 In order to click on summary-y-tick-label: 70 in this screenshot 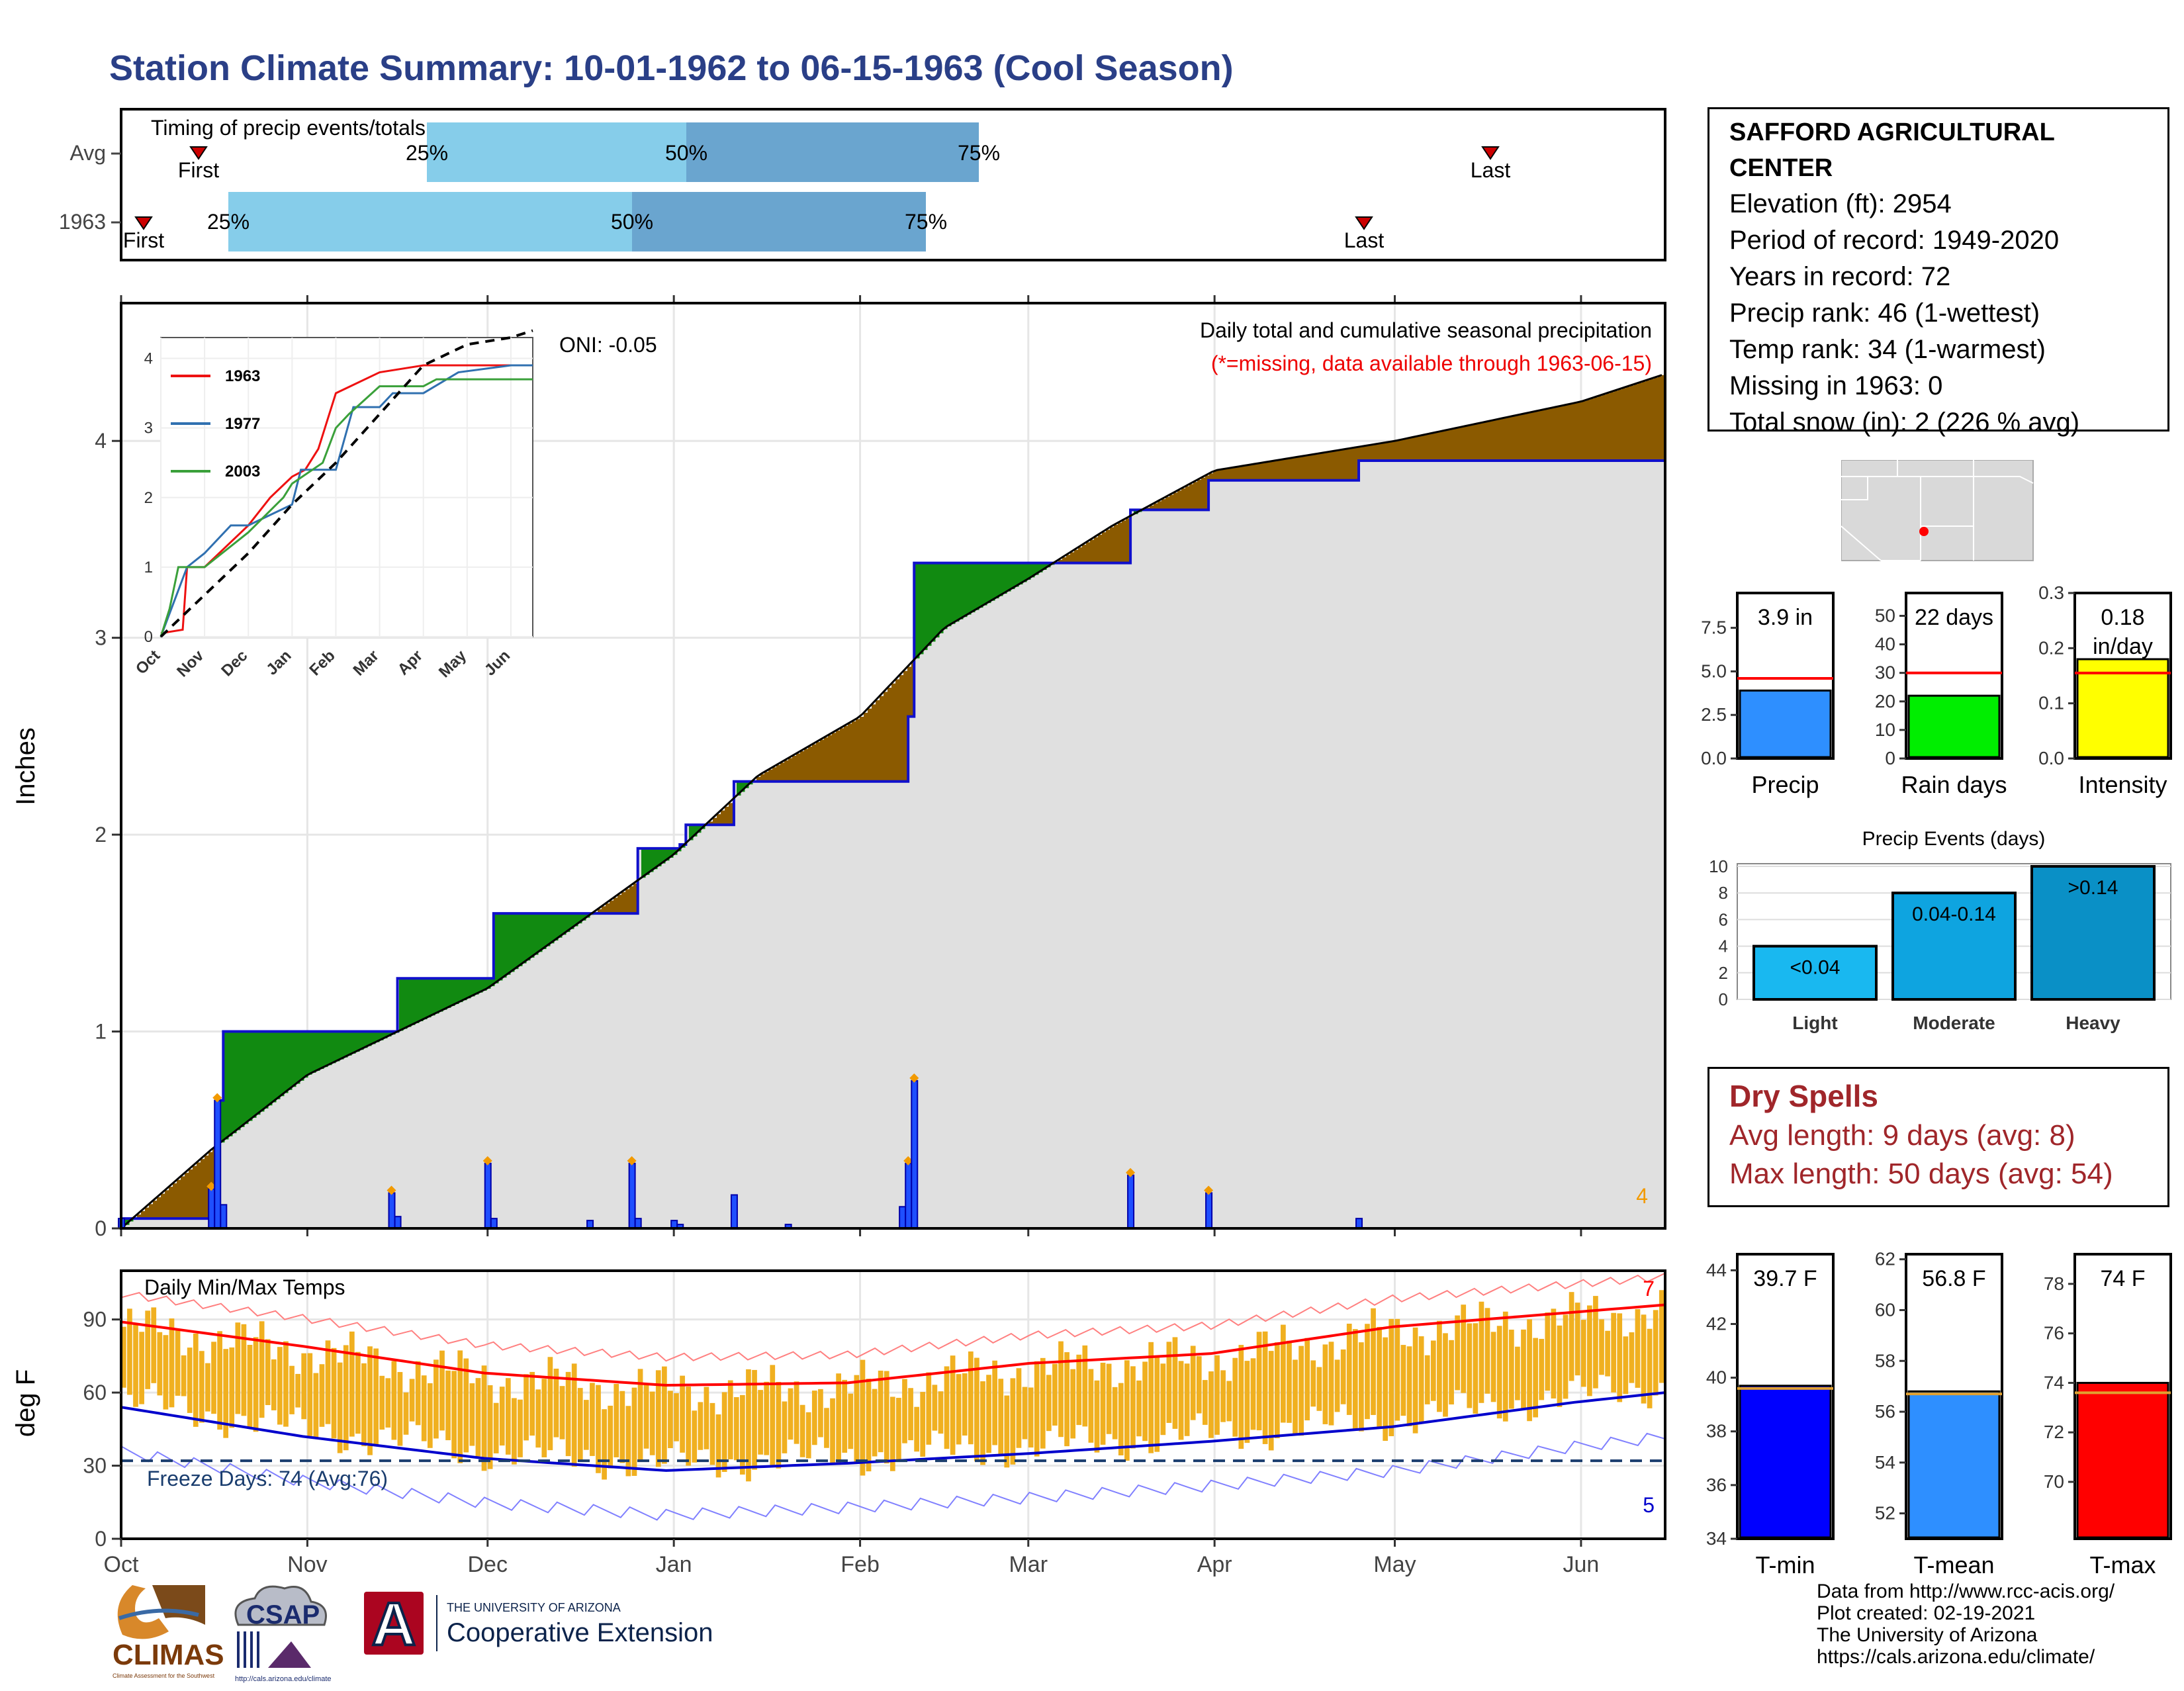, I will do `click(2054, 1481)`.